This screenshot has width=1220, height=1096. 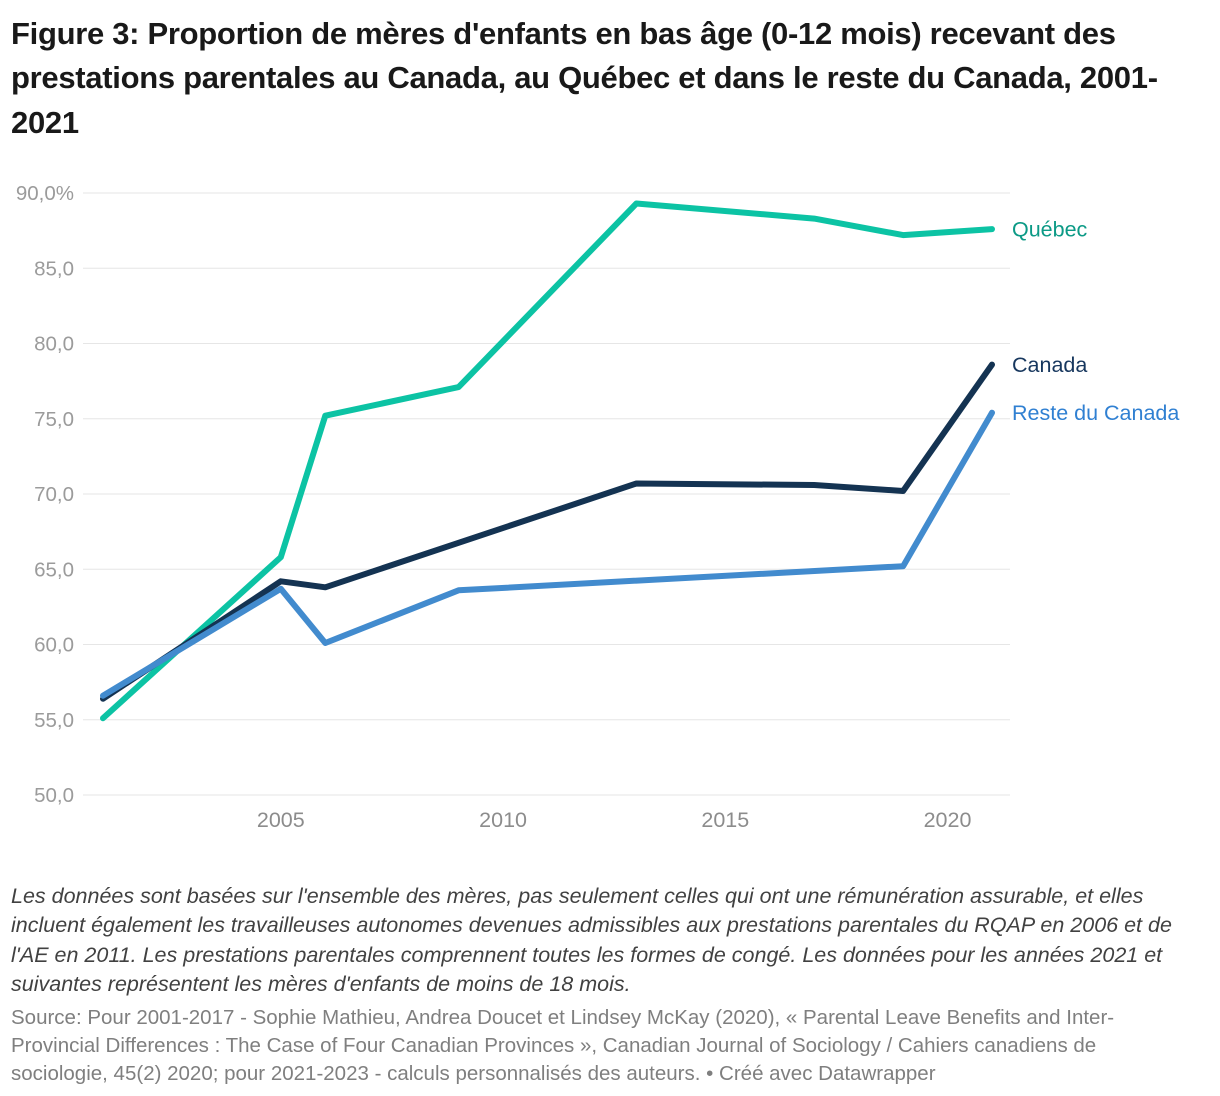 I want to click on y-tick-label: 55,0, so click(x=54, y=720).